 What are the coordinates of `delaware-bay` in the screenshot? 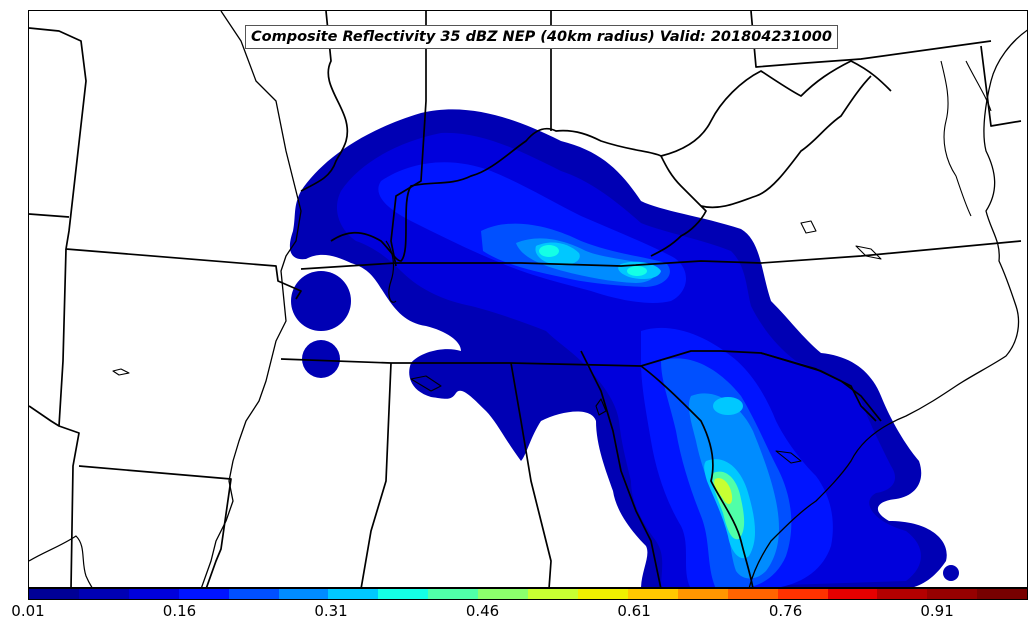 It's located at (978, 86).